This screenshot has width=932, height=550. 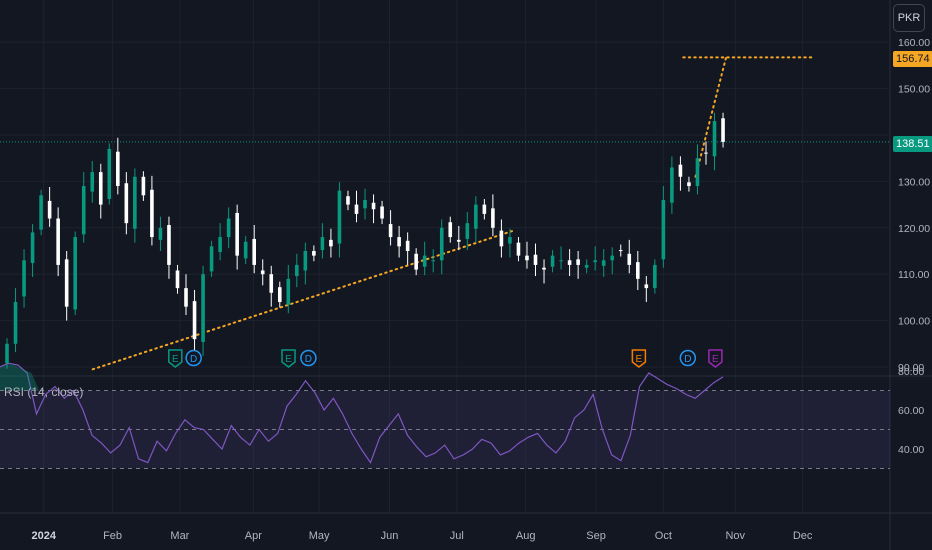 I want to click on month-label: Dec, so click(x=803, y=536).